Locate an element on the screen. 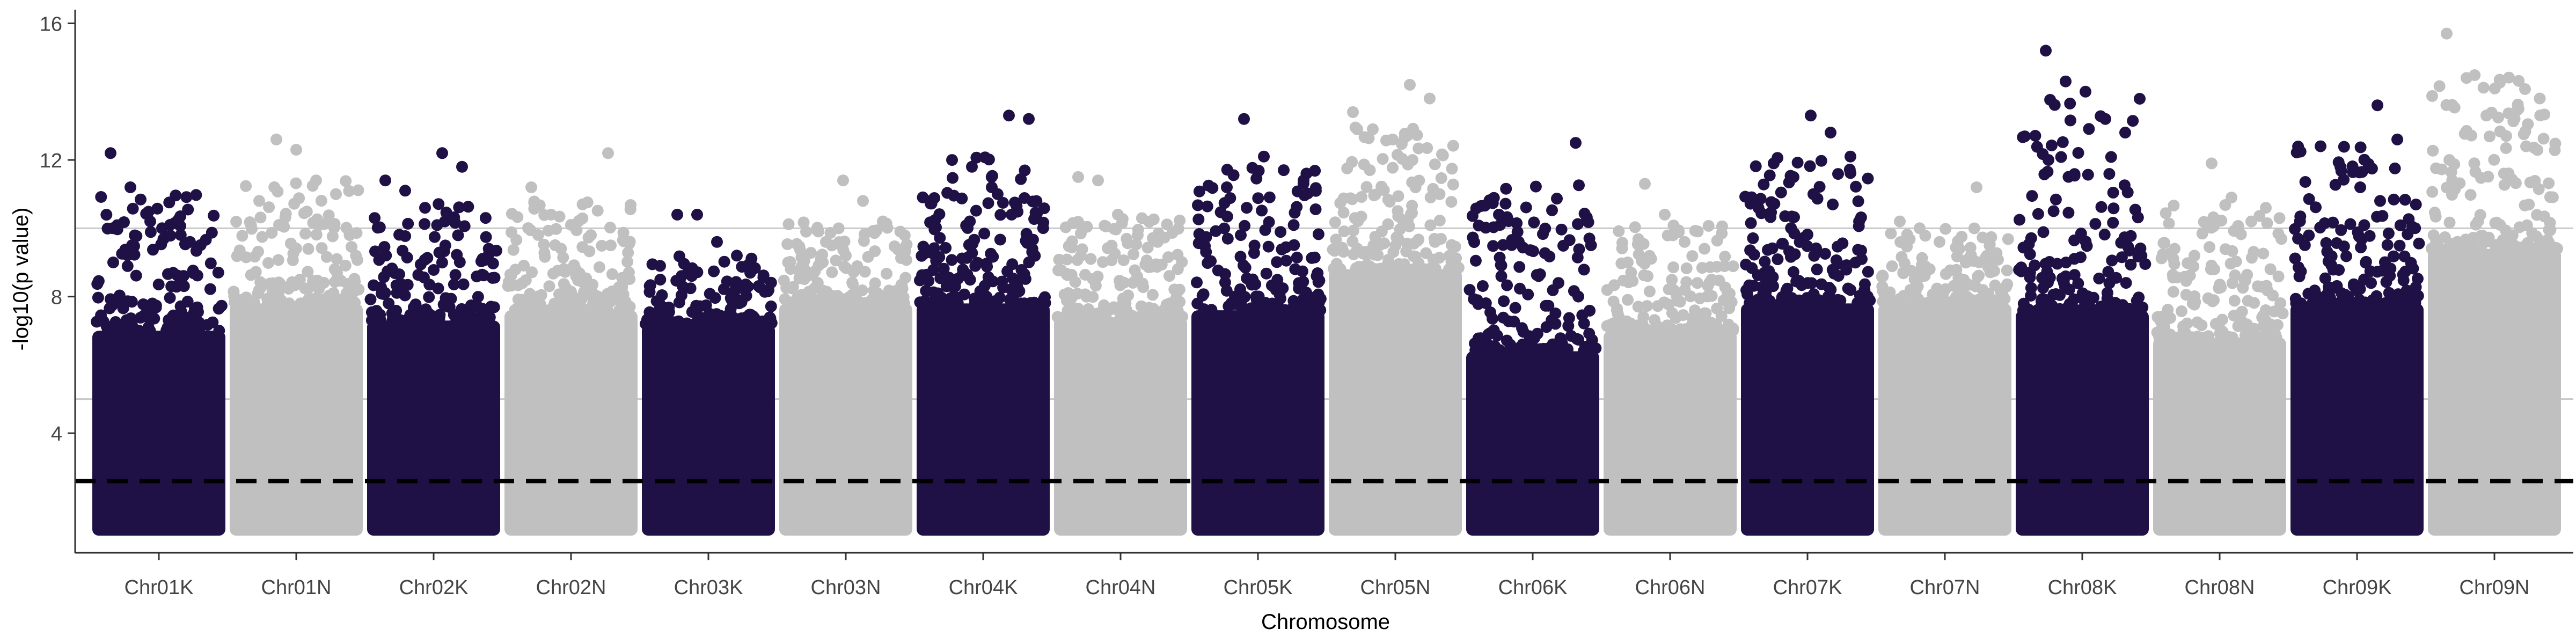 The width and height of the screenshot is (2576, 644). series-Chr09K is located at coordinates (2357, 317).